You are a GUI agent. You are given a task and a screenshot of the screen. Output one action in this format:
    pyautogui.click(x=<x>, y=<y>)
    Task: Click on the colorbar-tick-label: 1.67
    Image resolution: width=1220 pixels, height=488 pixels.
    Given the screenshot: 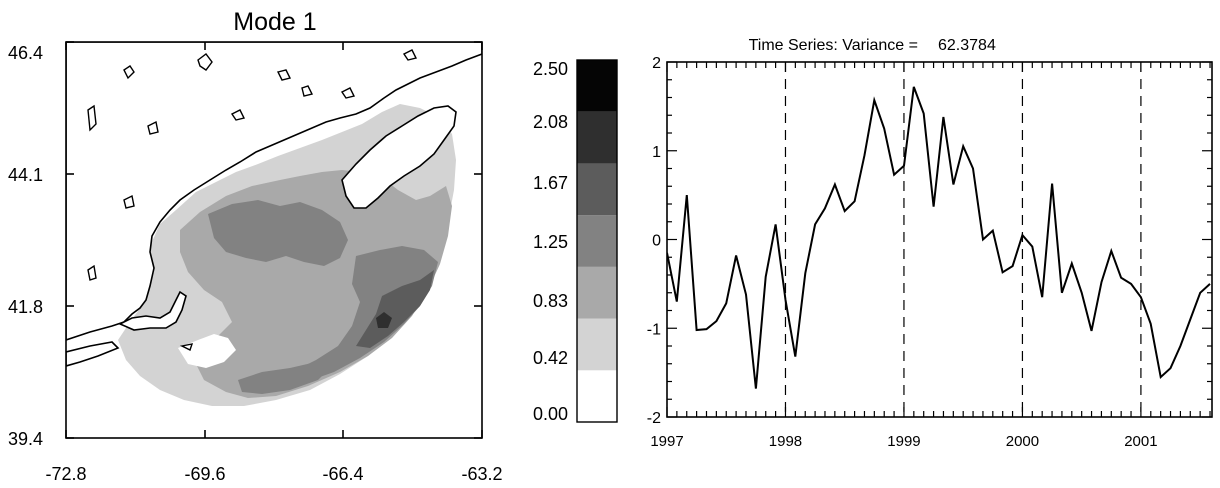 What is the action you would take?
    pyautogui.click(x=550, y=183)
    